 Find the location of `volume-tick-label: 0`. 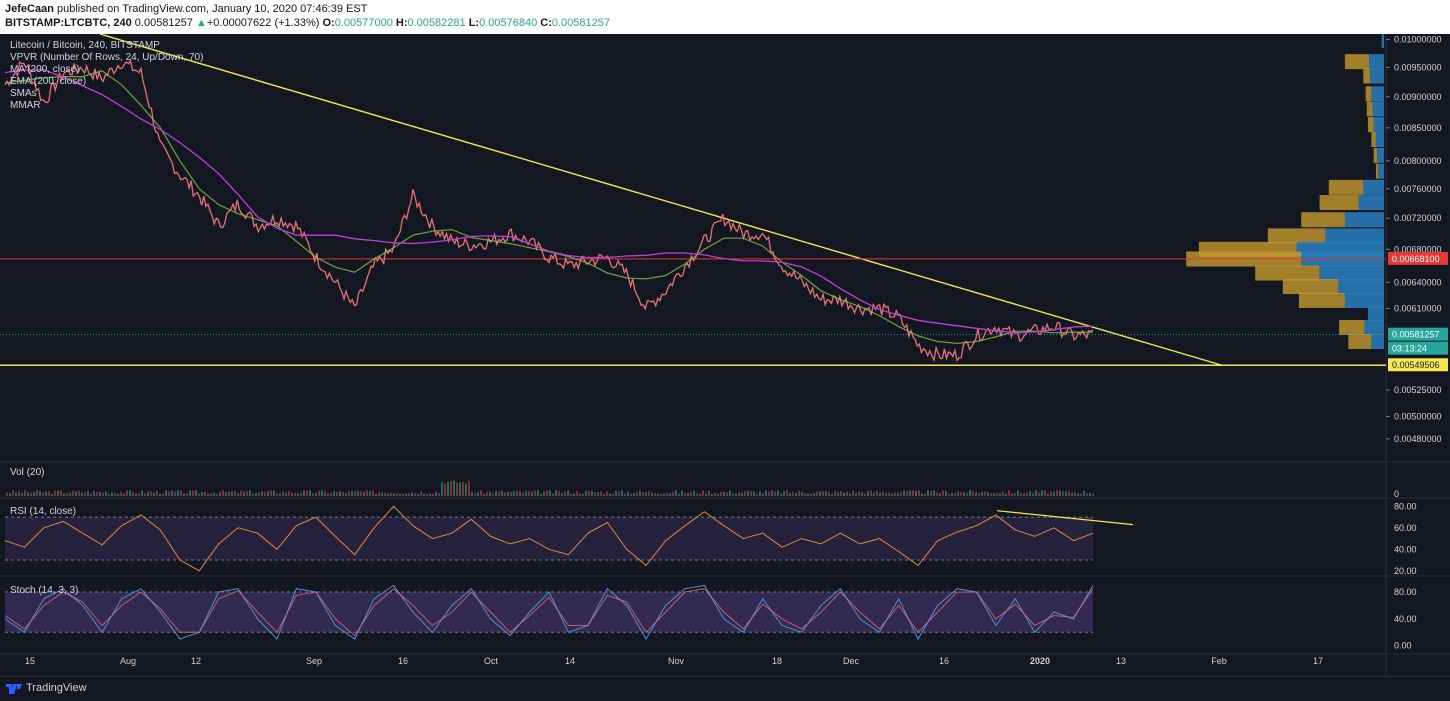

volume-tick-label: 0 is located at coordinates (1396, 494).